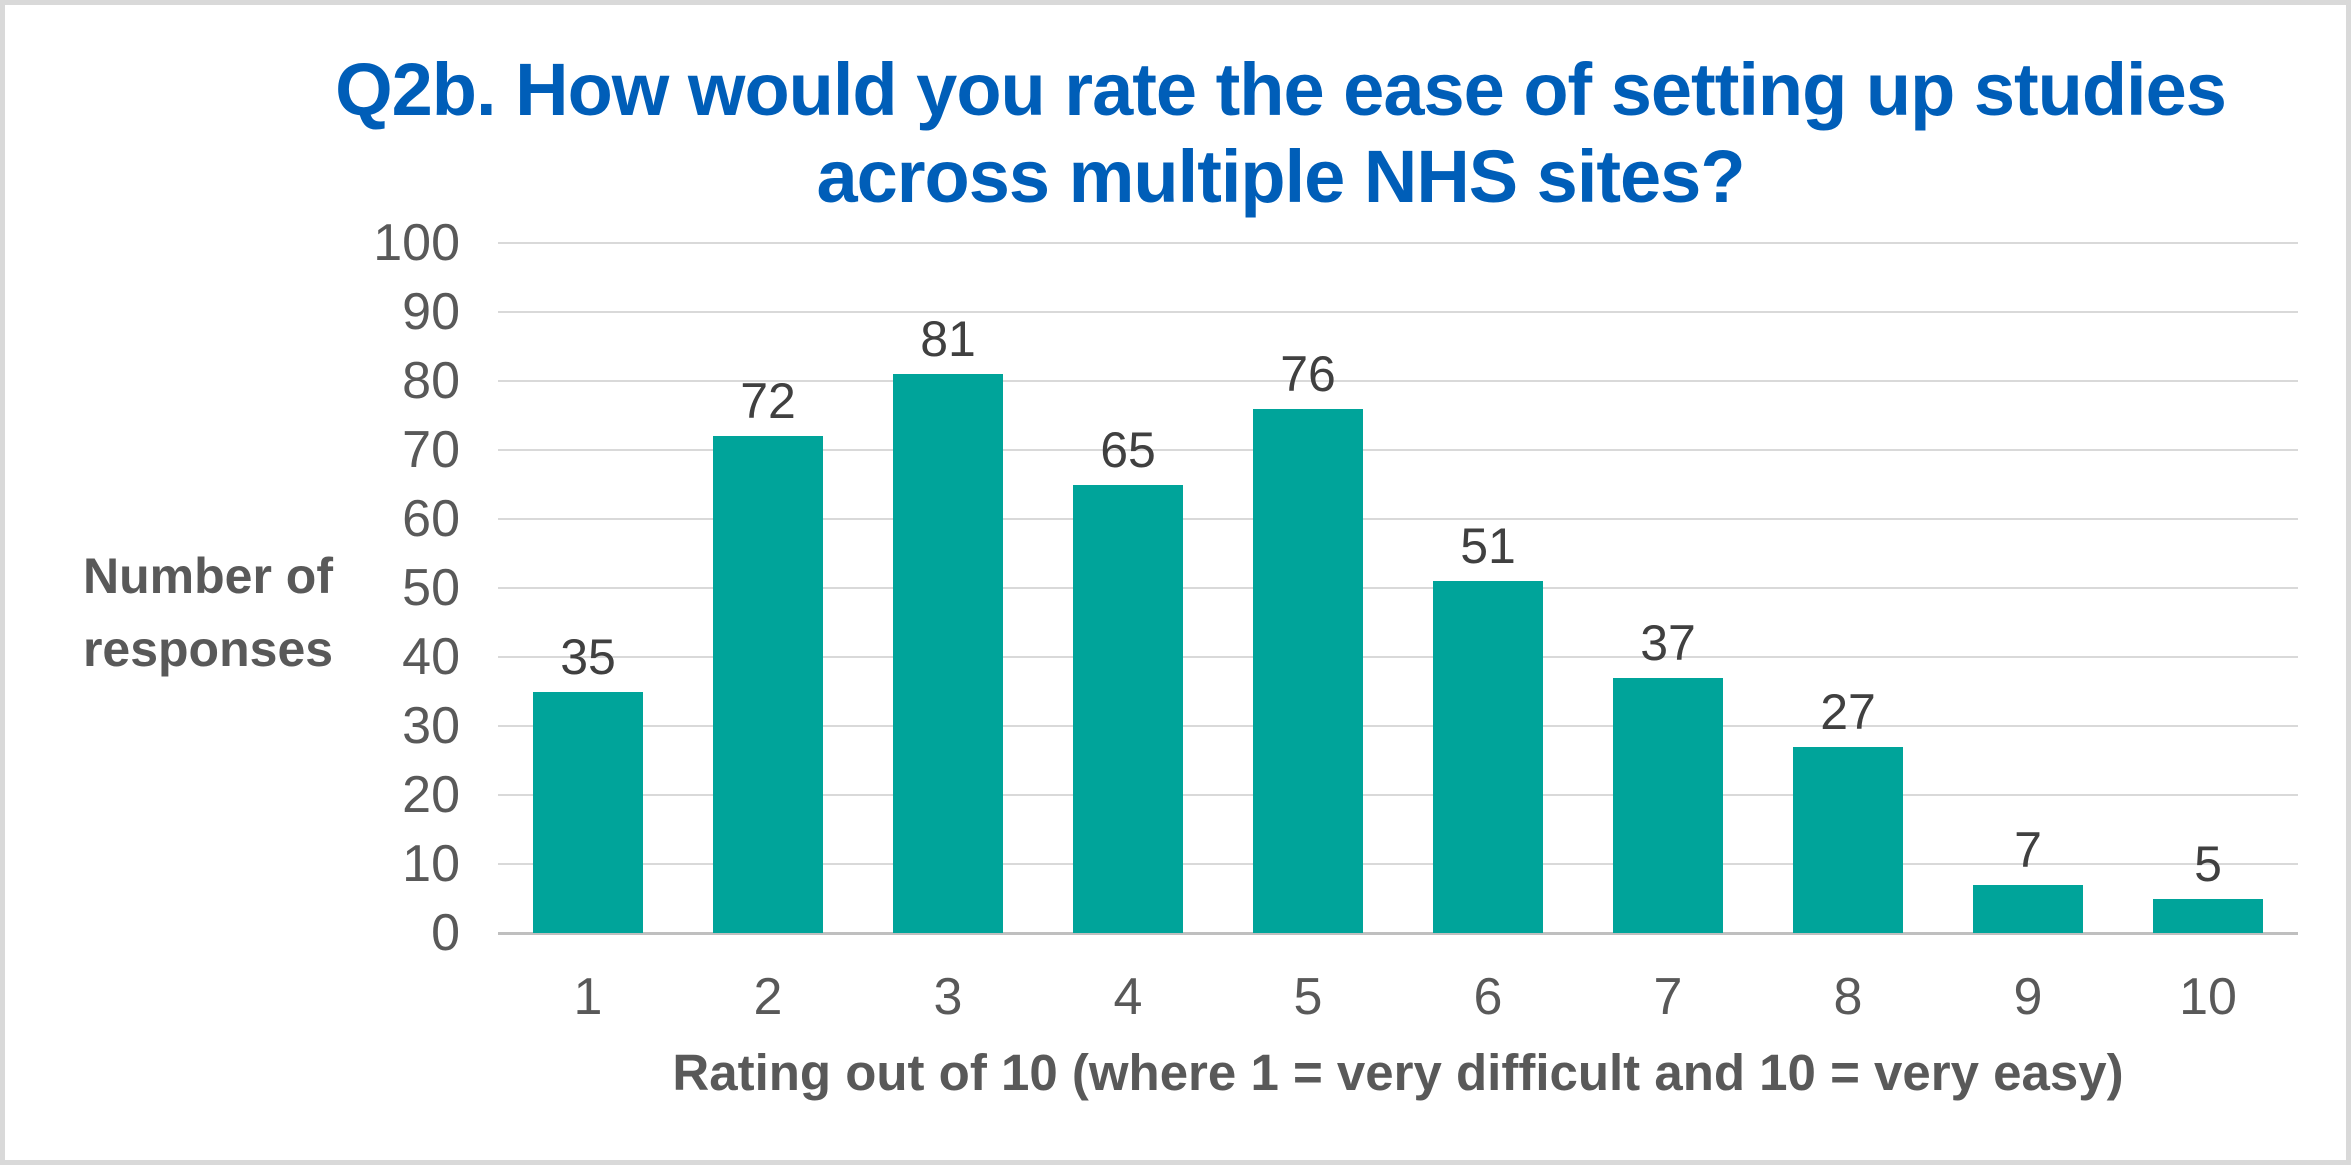 This screenshot has height=1165, width=2351. I want to click on y-tick-label: 80, so click(431, 381).